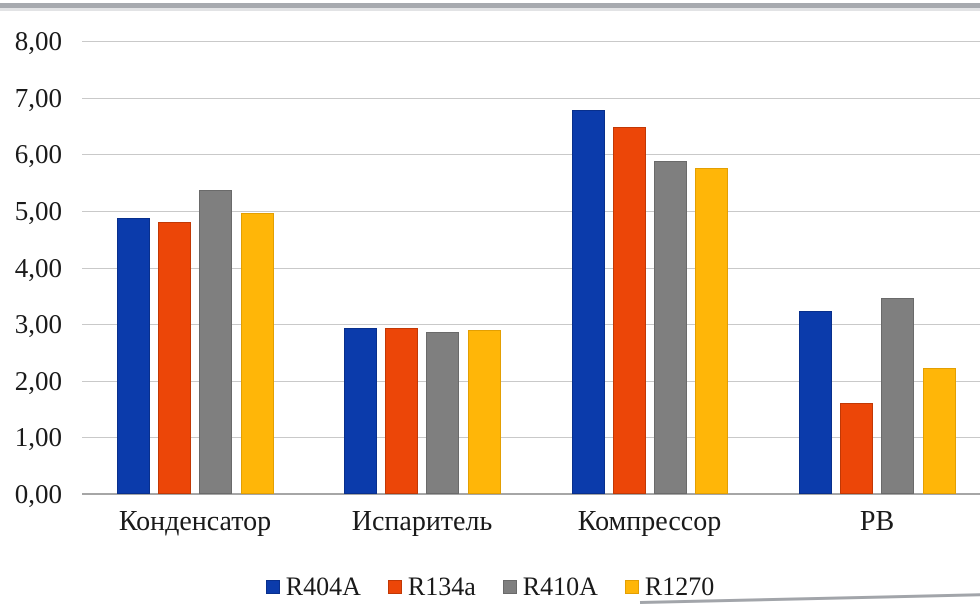 The width and height of the screenshot is (980, 609). I want to click on y-tick-label: 0,00, so click(38, 494).